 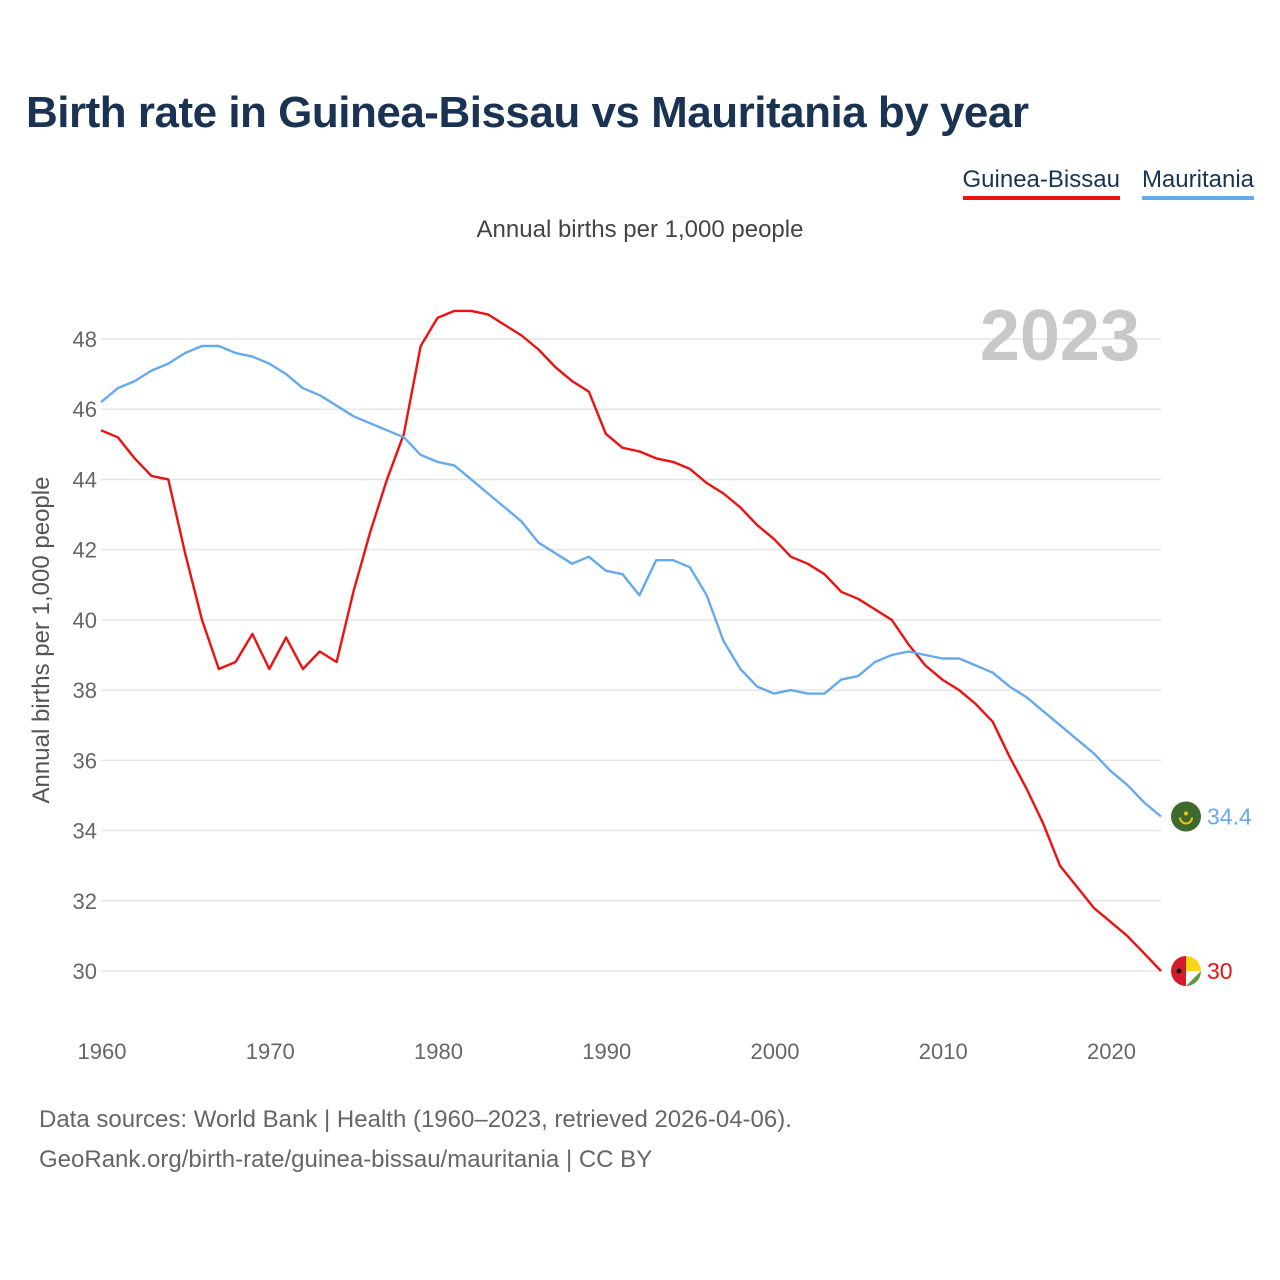 What do you see at coordinates (775, 1051) in the screenshot?
I see `x-tick-label: 2000` at bounding box center [775, 1051].